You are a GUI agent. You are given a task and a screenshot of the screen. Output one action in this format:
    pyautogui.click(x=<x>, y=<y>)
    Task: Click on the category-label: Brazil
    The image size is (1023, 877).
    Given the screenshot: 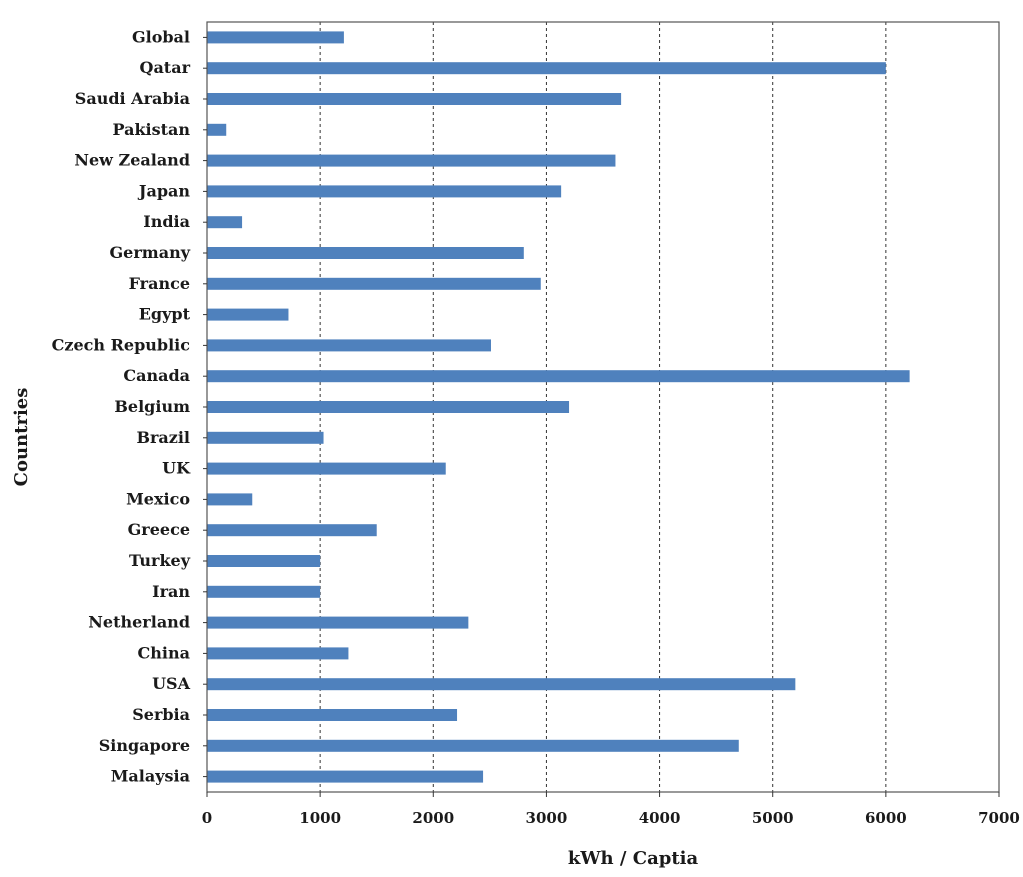 What is the action you would take?
    pyautogui.click(x=163, y=437)
    